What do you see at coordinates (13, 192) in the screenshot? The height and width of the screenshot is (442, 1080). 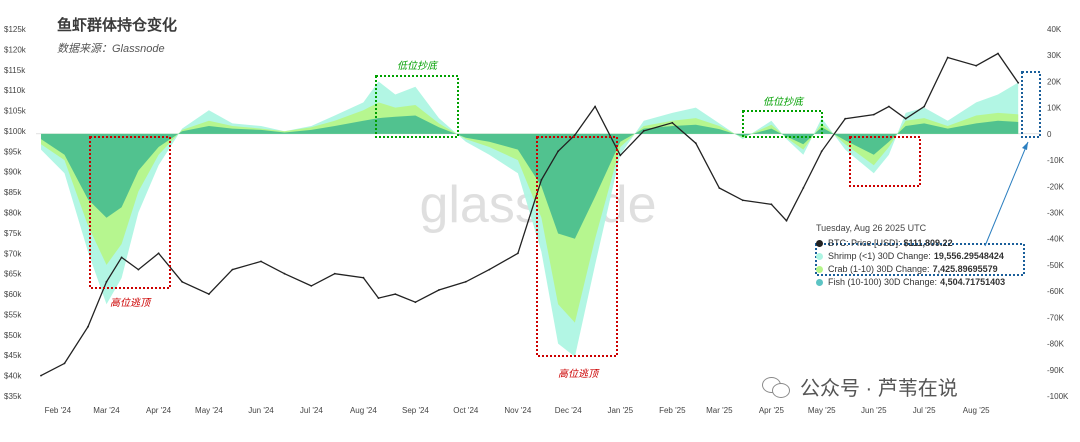 I see `y-left-tick-label: $85k` at bounding box center [13, 192].